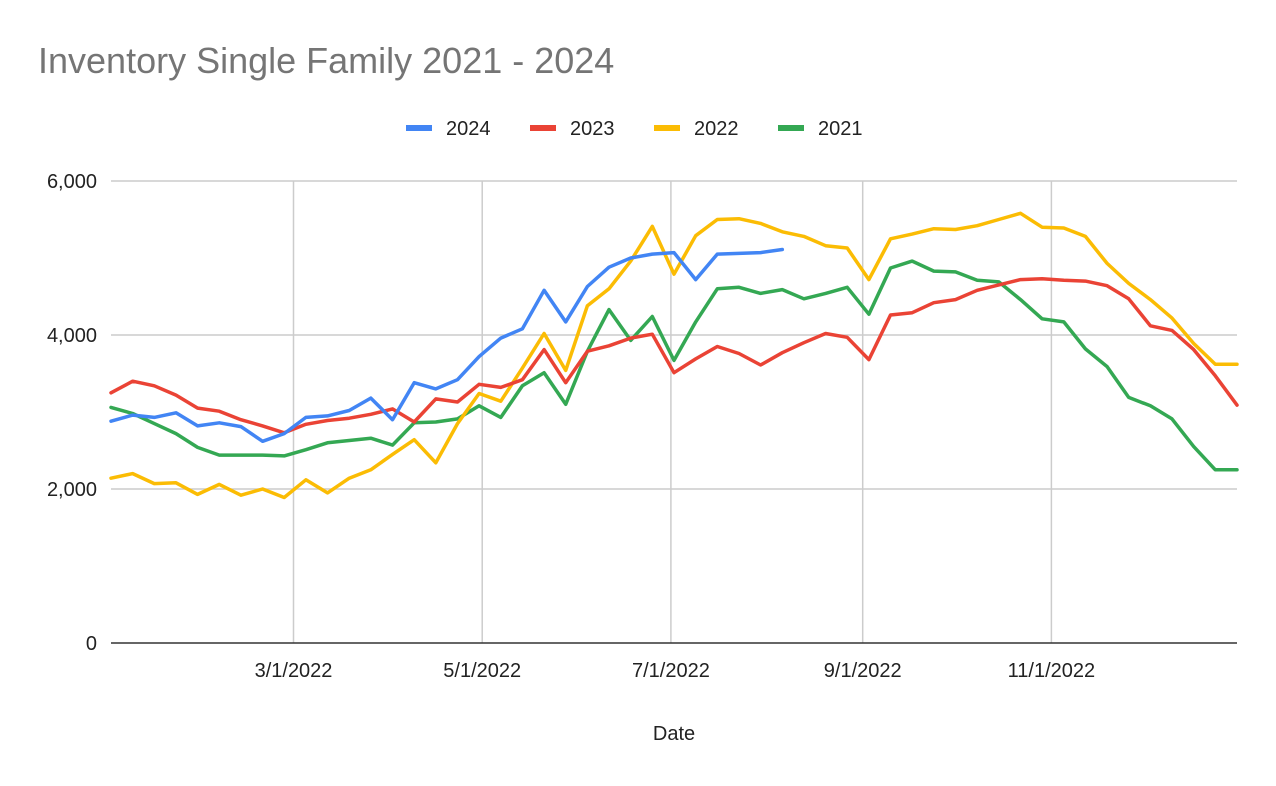 The image size is (1276, 786). Describe the element at coordinates (592, 129) in the screenshot. I see `legend-label: 2023` at that location.